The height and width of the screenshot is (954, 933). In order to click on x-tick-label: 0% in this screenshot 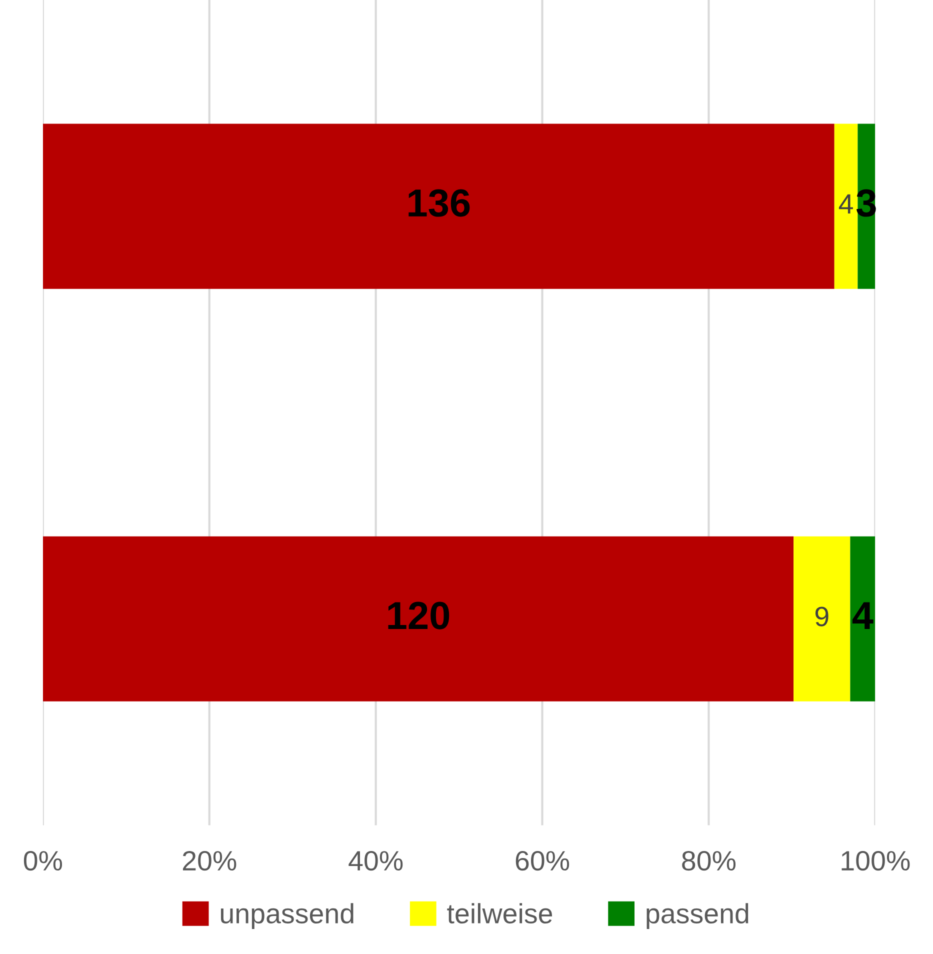, I will do `click(43, 860)`.